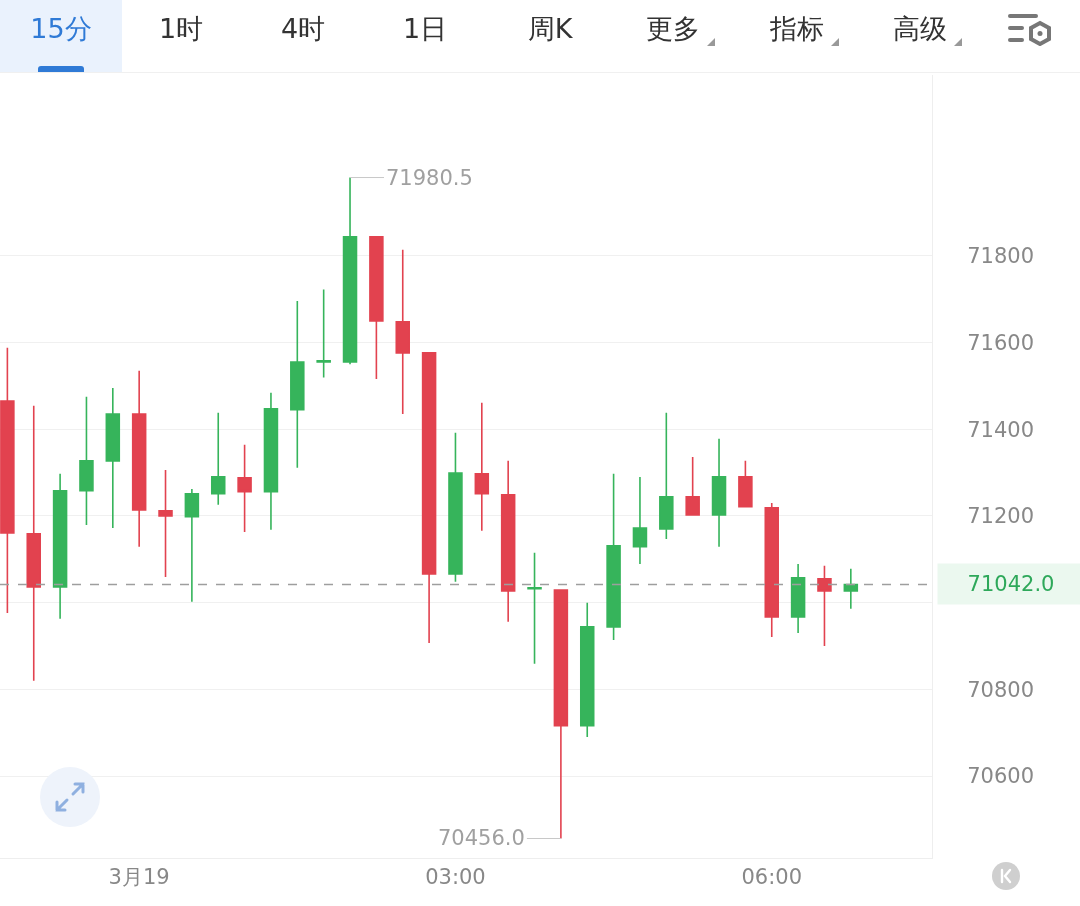 This screenshot has height=906, width=1080. Describe the element at coordinates (303, 29) in the screenshot. I see `text: 4时` at that location.